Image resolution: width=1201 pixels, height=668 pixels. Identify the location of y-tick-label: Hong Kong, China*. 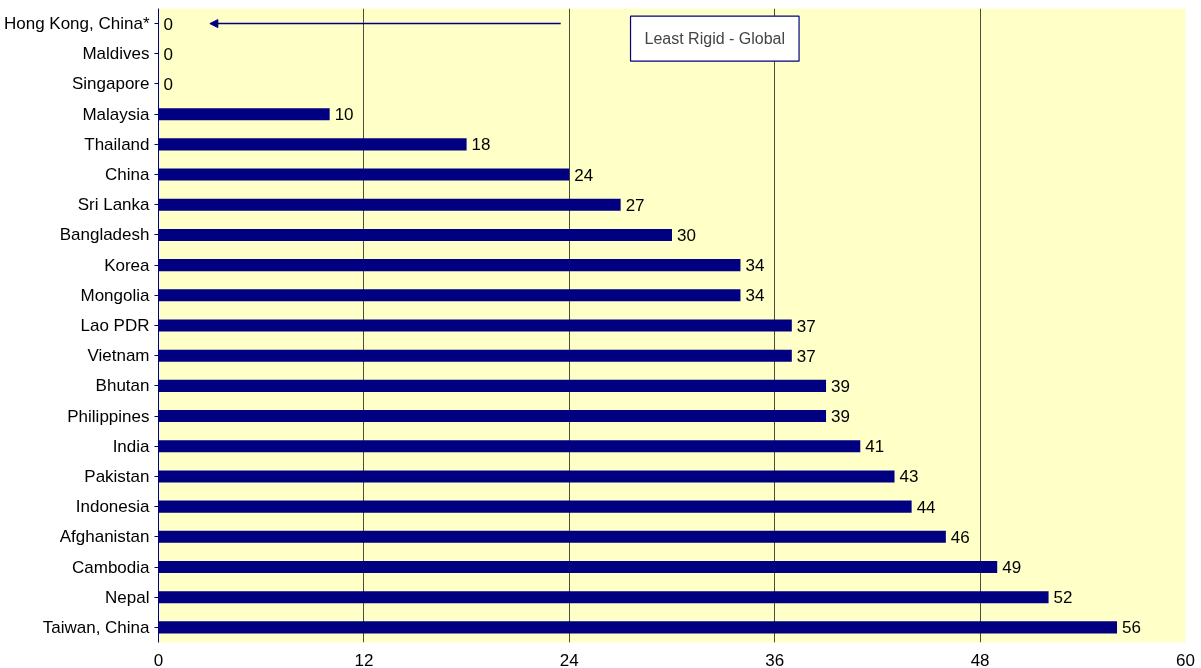
(76, 24).